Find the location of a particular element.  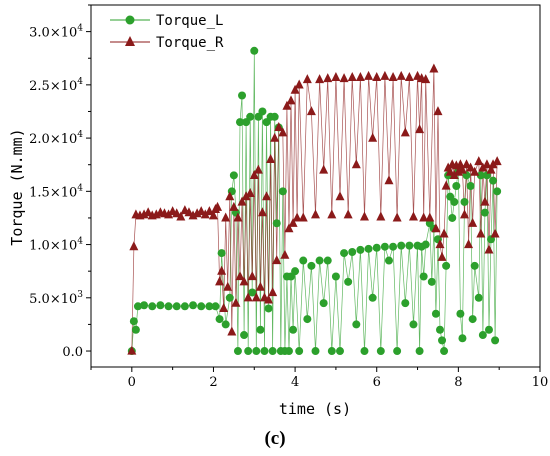

legend: Torque_L Torque_R is located at coordinates (167, 32).